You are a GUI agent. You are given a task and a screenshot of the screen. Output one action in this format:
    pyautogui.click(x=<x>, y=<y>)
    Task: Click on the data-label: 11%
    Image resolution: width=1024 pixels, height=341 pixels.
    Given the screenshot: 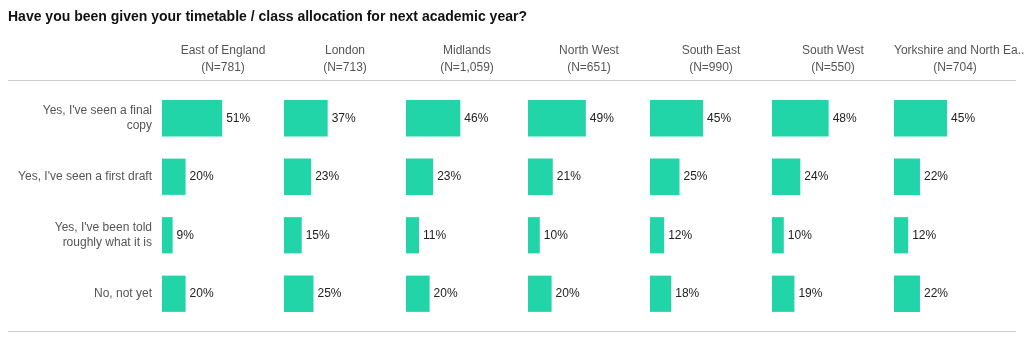 What is the action you would take?
    pyautogui.click(x=434, y=234)
    